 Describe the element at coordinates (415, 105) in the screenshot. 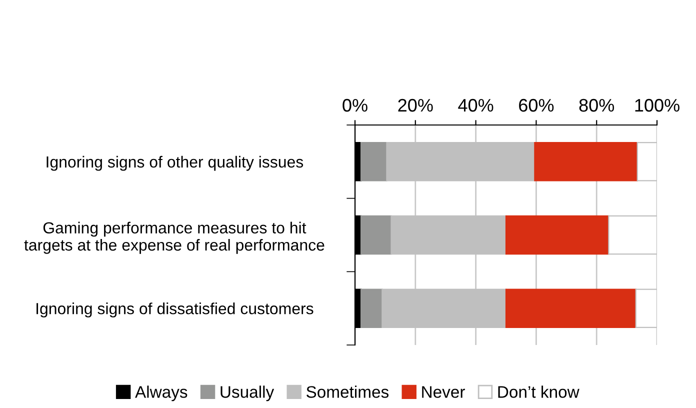

I see `x-tick-label: 20%` at that location.